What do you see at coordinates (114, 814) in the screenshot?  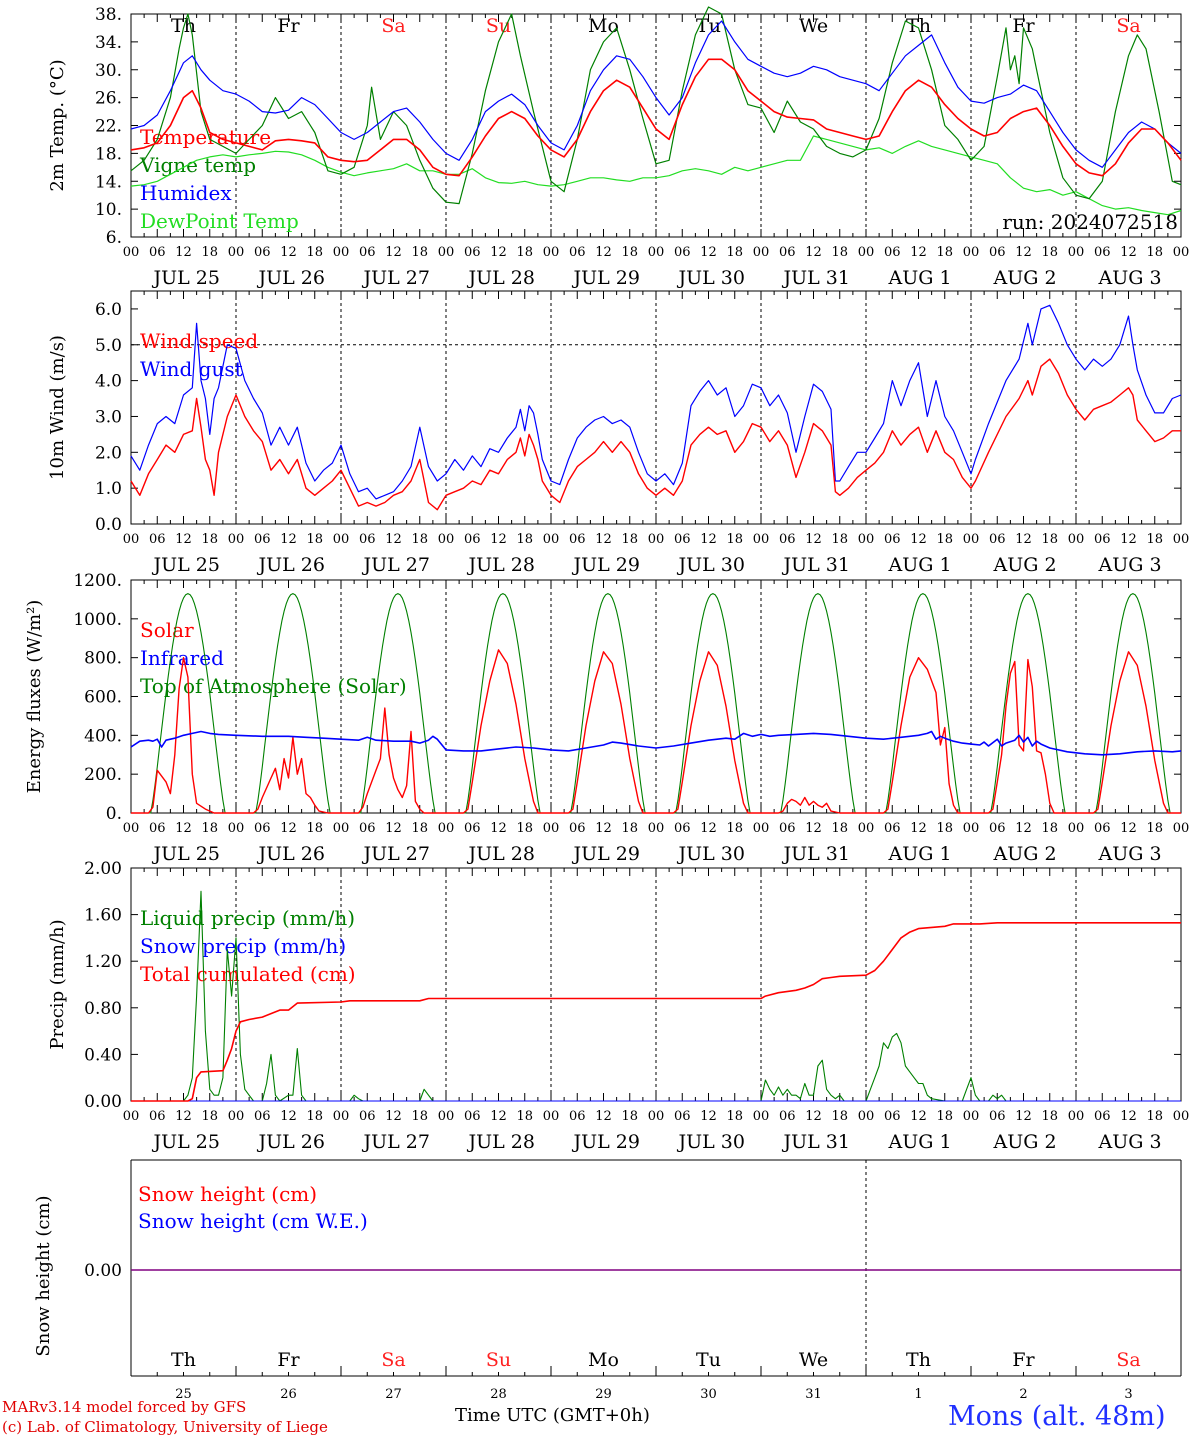 I see `radiation-ytick-label: 0.` at bounding box center [114, 814].